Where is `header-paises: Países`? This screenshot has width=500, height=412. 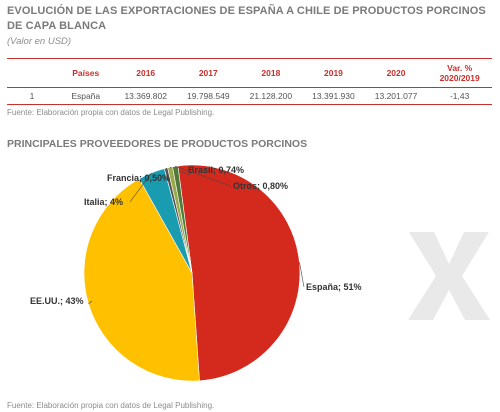 header-paises: Países is located at coordinates (86, 73).